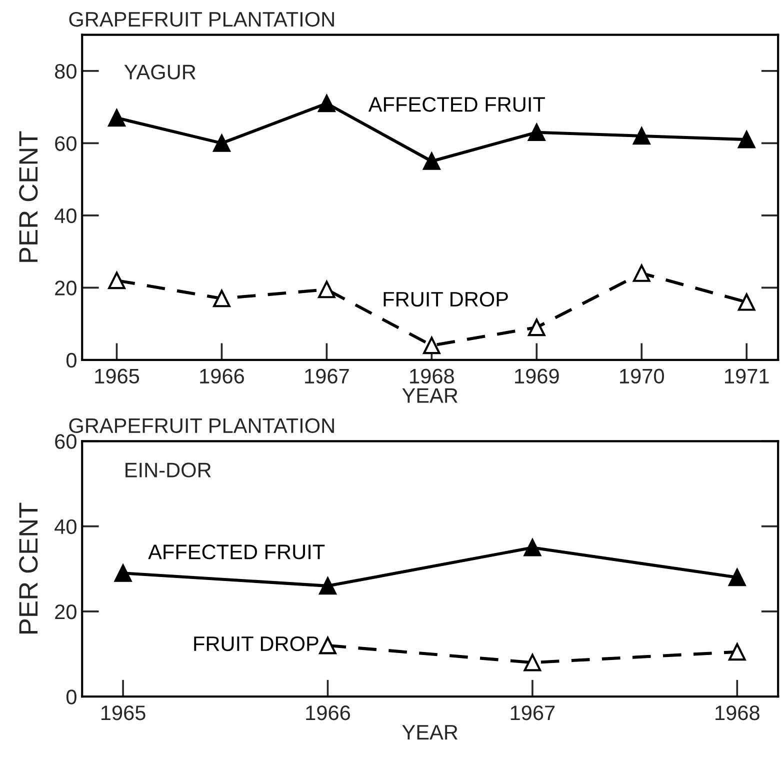 This screenshot has width=782, height=774. Describe the element at coordinates (160, 72) in the screenshot. I see `annotation: YAGUR` at that location.